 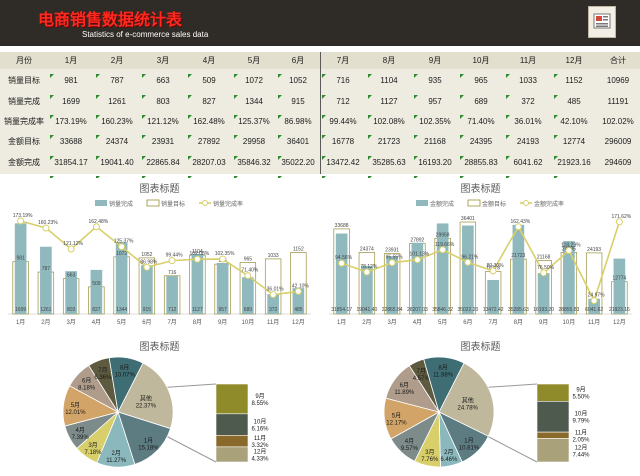 What do you see at coordinates (209, 162) in the screenshot?
I see `table-cell: 28207.03` at bounding box center [209, 162].